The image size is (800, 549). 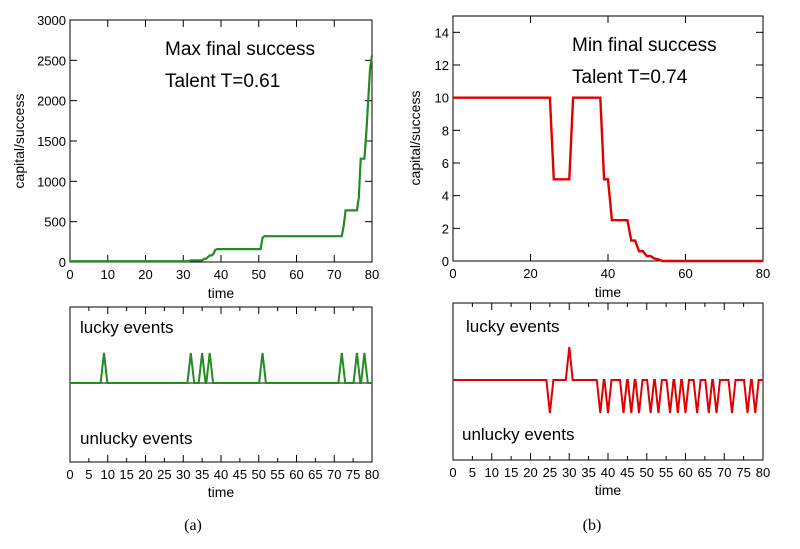 I want to click on y-tick-label: 14, so click(x=442, y=32).